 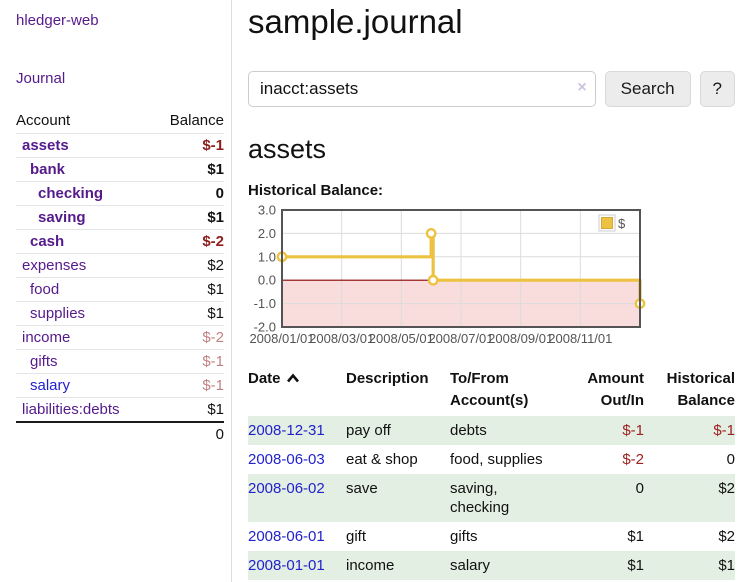 What do you see at coordinates (267, 256) in the screenshot?
I see `svg-text: 1.0` at bounding box center [267, 256].